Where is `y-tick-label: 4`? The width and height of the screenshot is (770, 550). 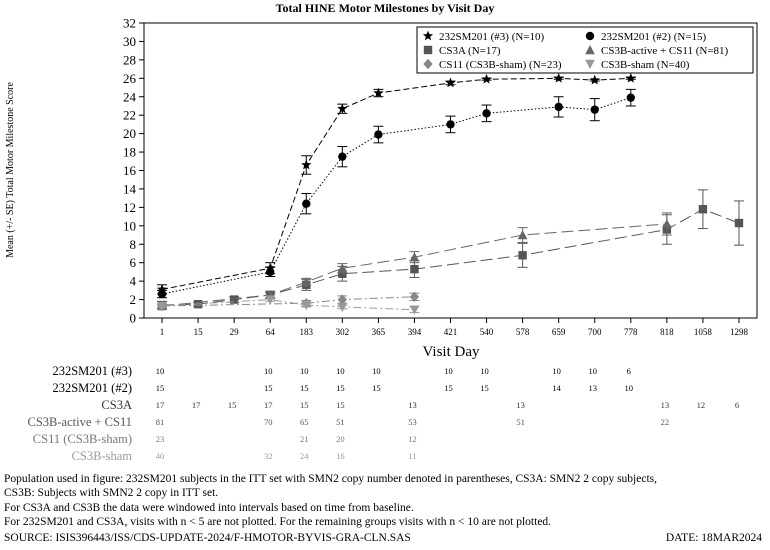 y-tick-label: 4 is located at coordinates (133, 281).